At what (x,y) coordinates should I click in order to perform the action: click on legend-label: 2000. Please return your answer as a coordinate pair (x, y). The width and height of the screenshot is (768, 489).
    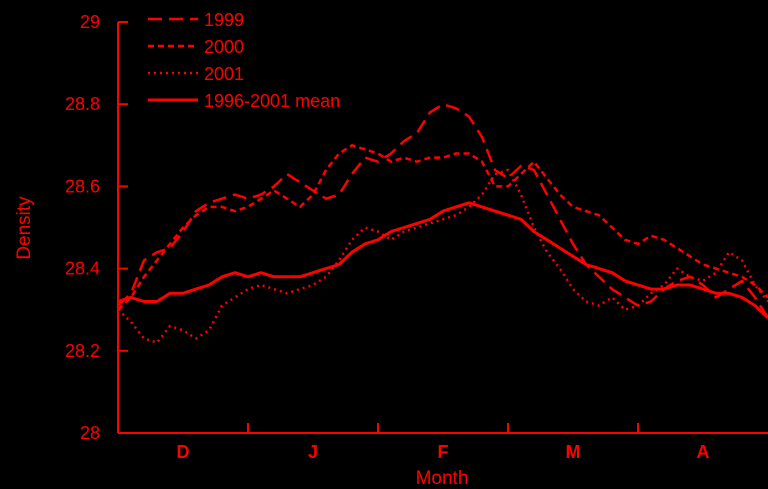
    Looking at the image, I should click on (224, 47).